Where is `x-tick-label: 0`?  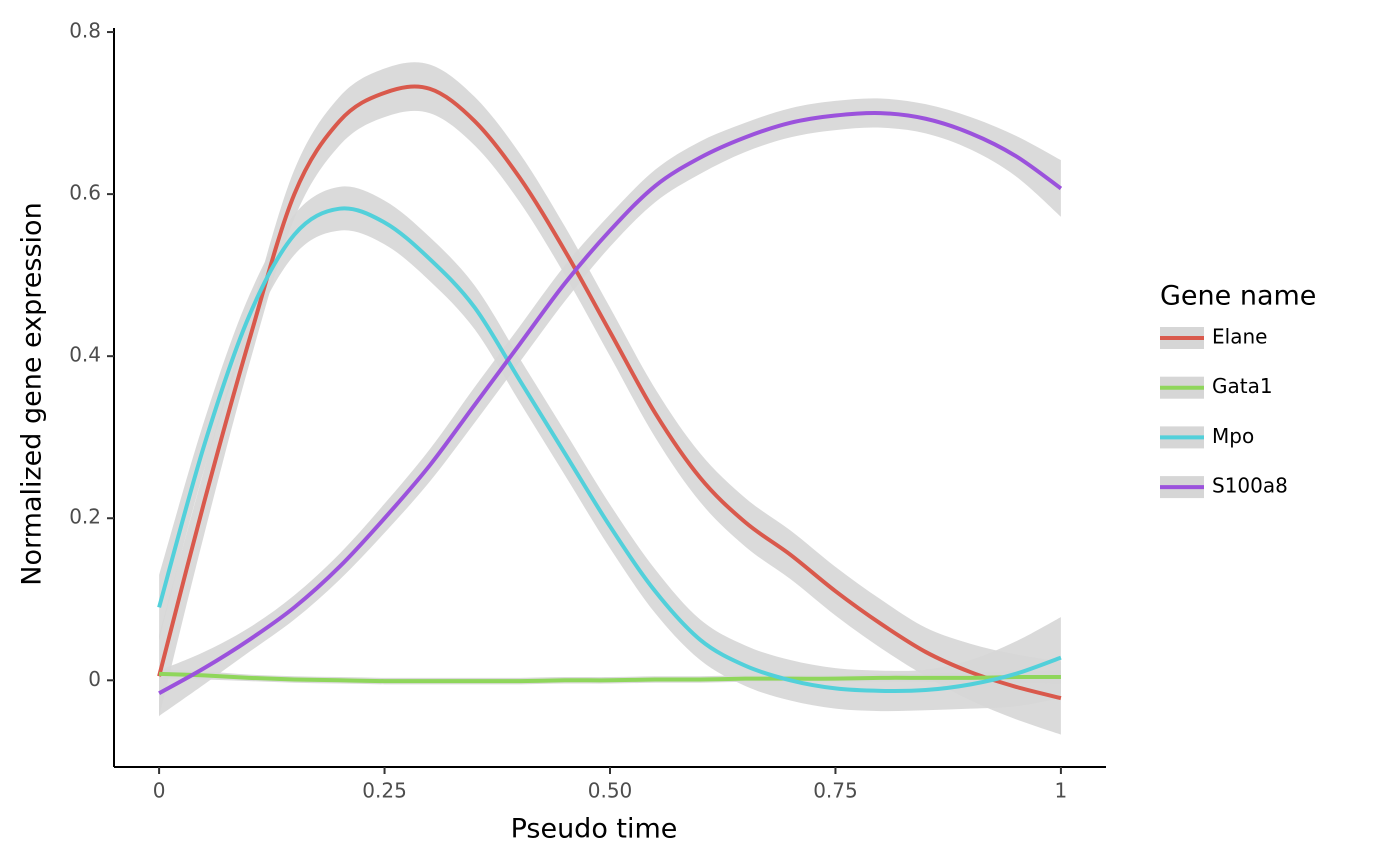
x-tick-label: 0 is located at coordinates (159, 791).